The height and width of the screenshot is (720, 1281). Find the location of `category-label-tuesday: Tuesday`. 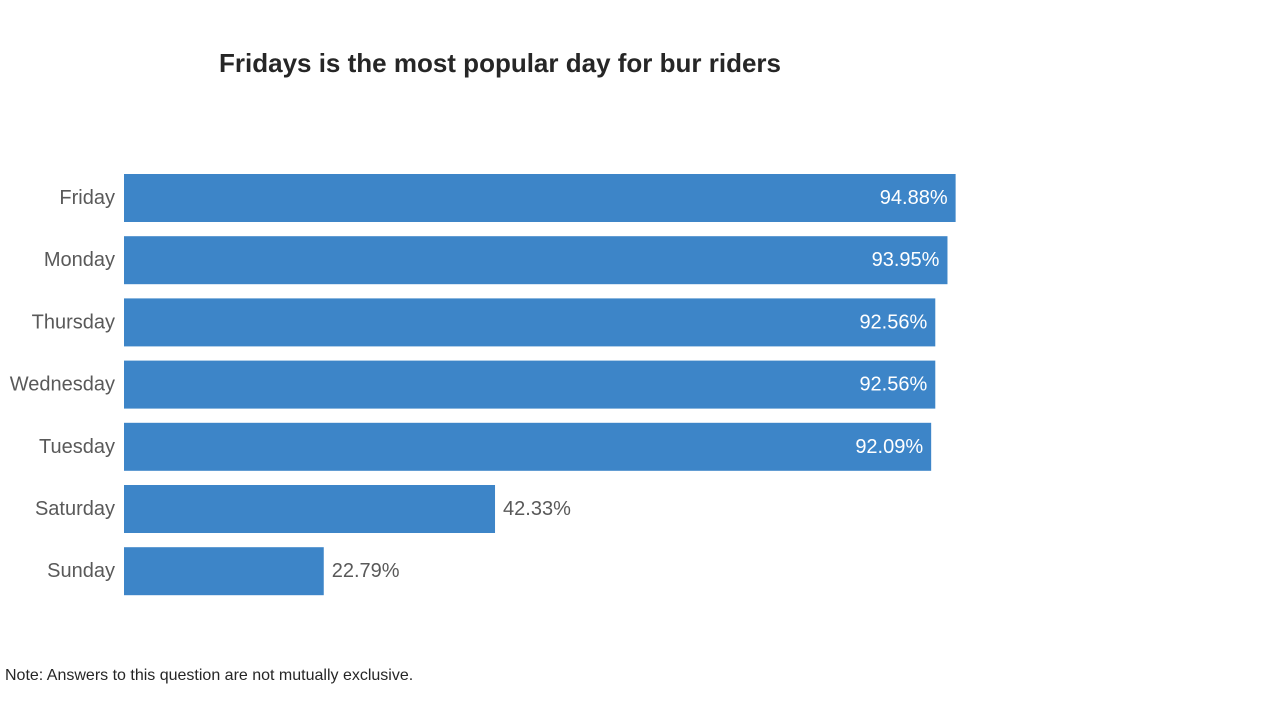

category-label-tuesday: Tuesday is located at coordinates (77, 447).